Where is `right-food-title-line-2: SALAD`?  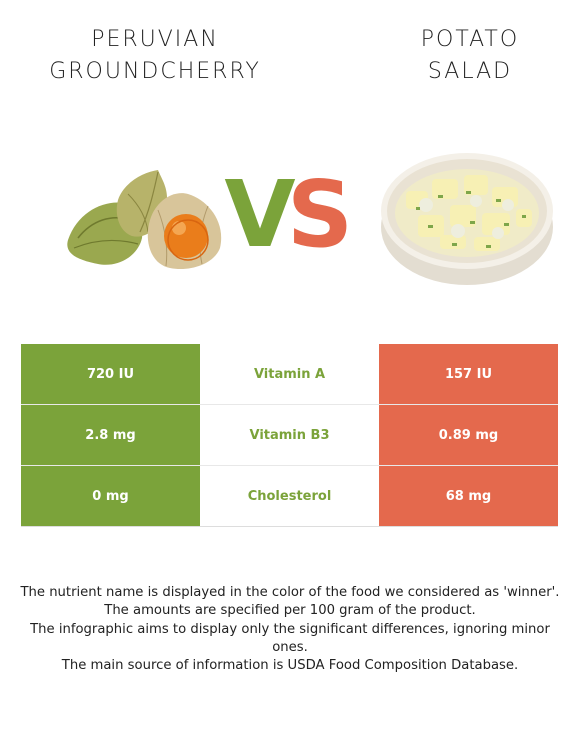
right-food-title-line-2: SALAD is located at coordinates (470, 71).